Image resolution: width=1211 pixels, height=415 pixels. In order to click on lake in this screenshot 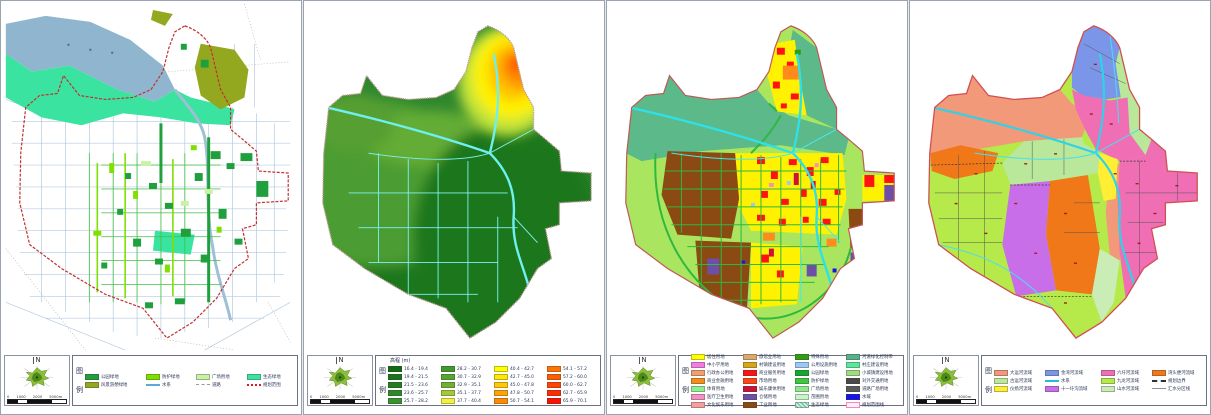, I will do `click(90, 58)`.